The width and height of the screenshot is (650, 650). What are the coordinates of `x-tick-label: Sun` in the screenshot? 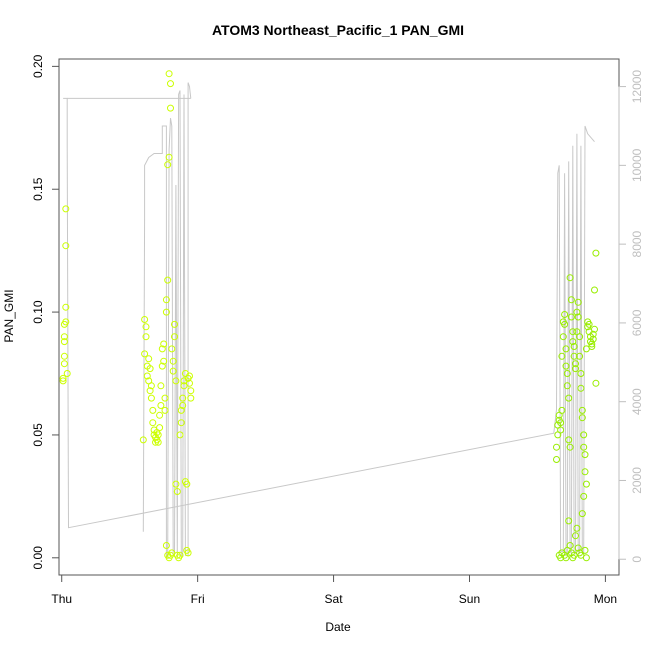 It's located at (469, 599).